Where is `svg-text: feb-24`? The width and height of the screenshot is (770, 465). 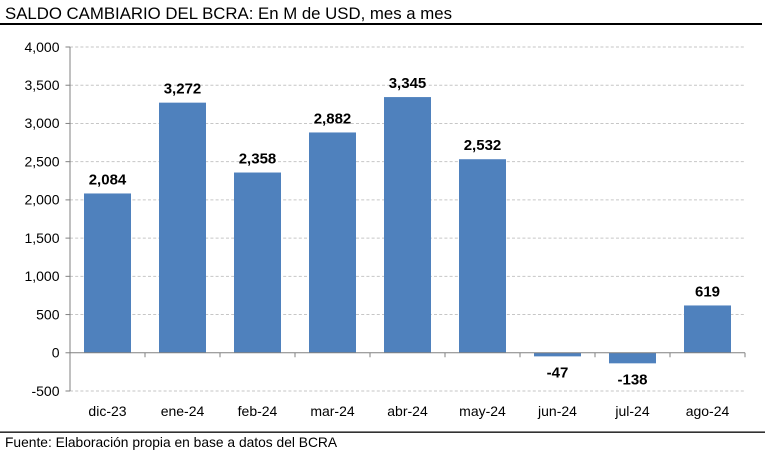
svg-text: feb-24 is located at coordinates (258, 411).